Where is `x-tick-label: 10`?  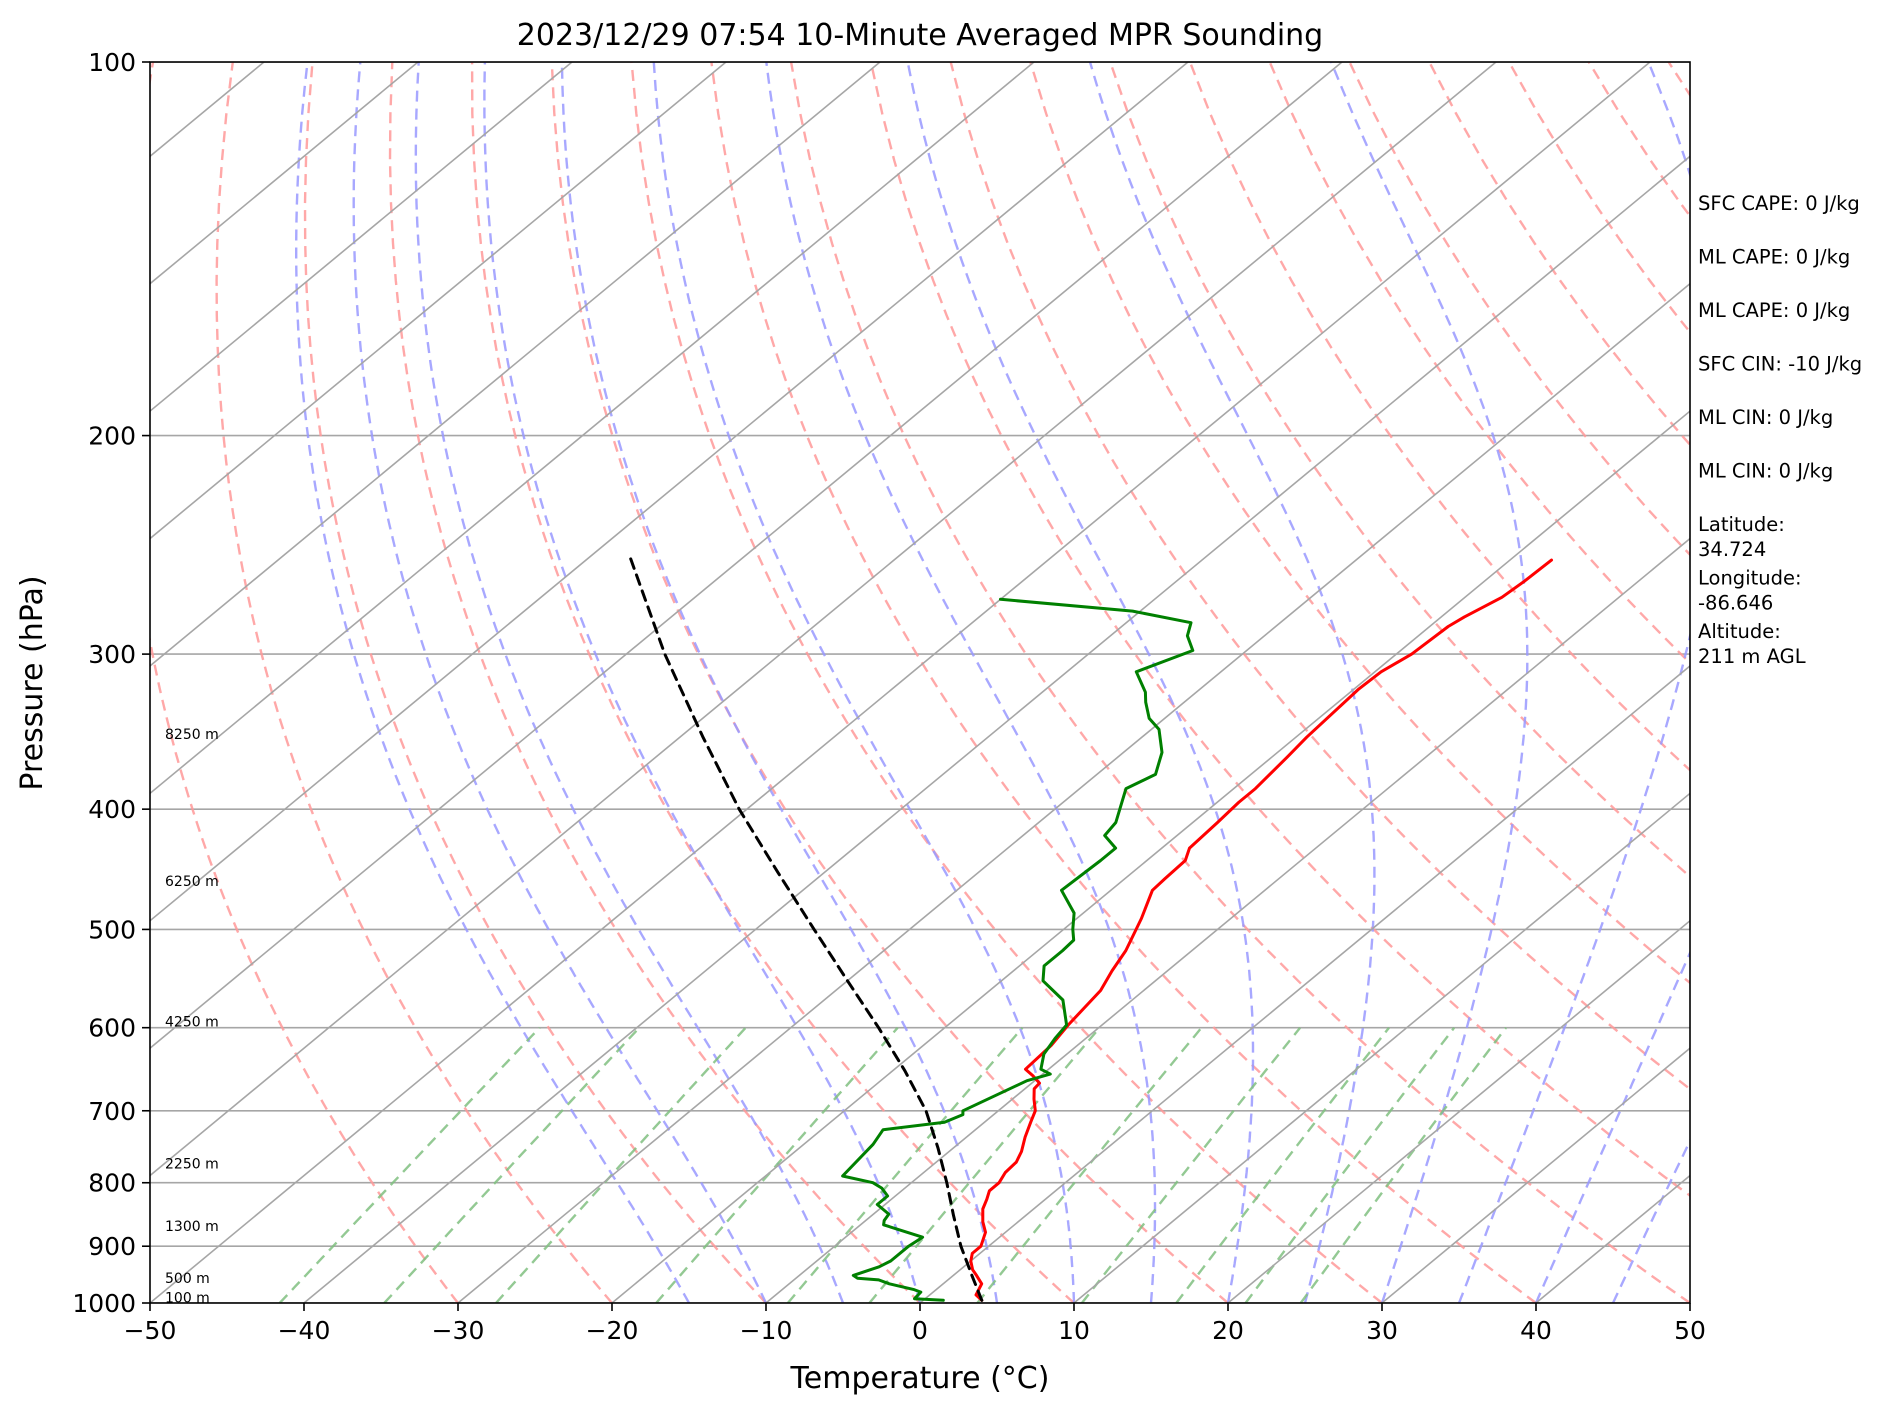 x-tick-label: 10 is located at coordinates (1074, 1330).